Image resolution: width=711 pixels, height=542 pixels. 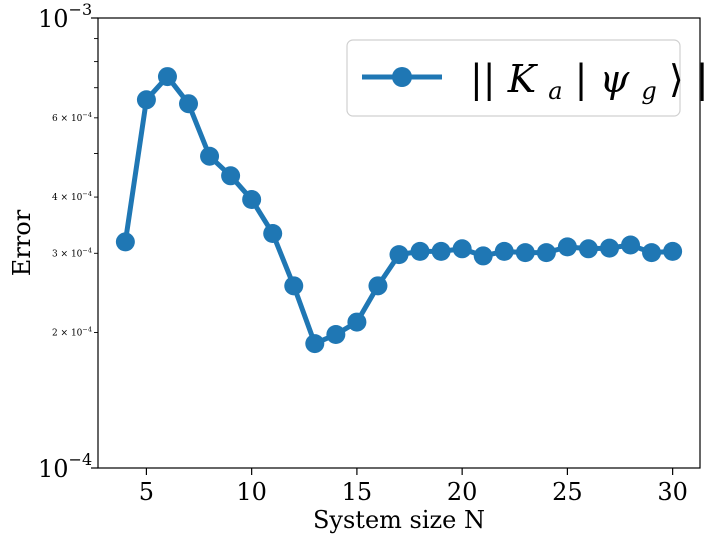 What do you see at coordinates (72, 196) in the screenshot?
I see `y-minor-tick-label: 4 × 10⁻⁴` at bounding box center [72, 196].